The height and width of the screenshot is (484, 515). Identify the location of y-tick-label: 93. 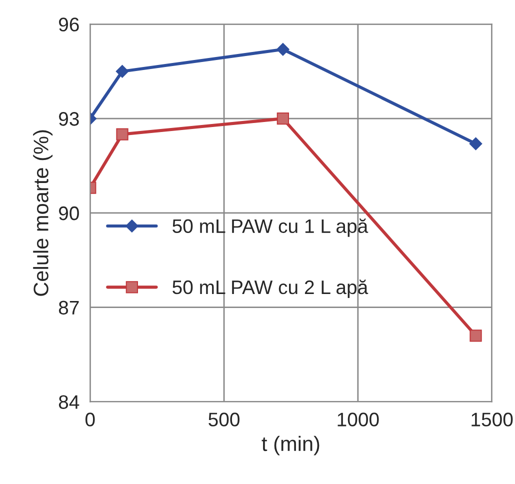
(68, 119).